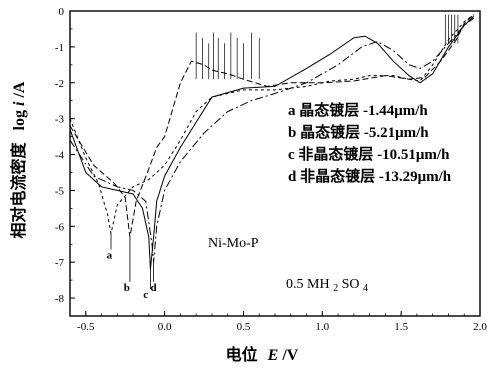 The image size is (502, 370). Describe the element at coordinates (289, 355) in the screenshot. I see `x-axis-label-unit: /V` at that location.